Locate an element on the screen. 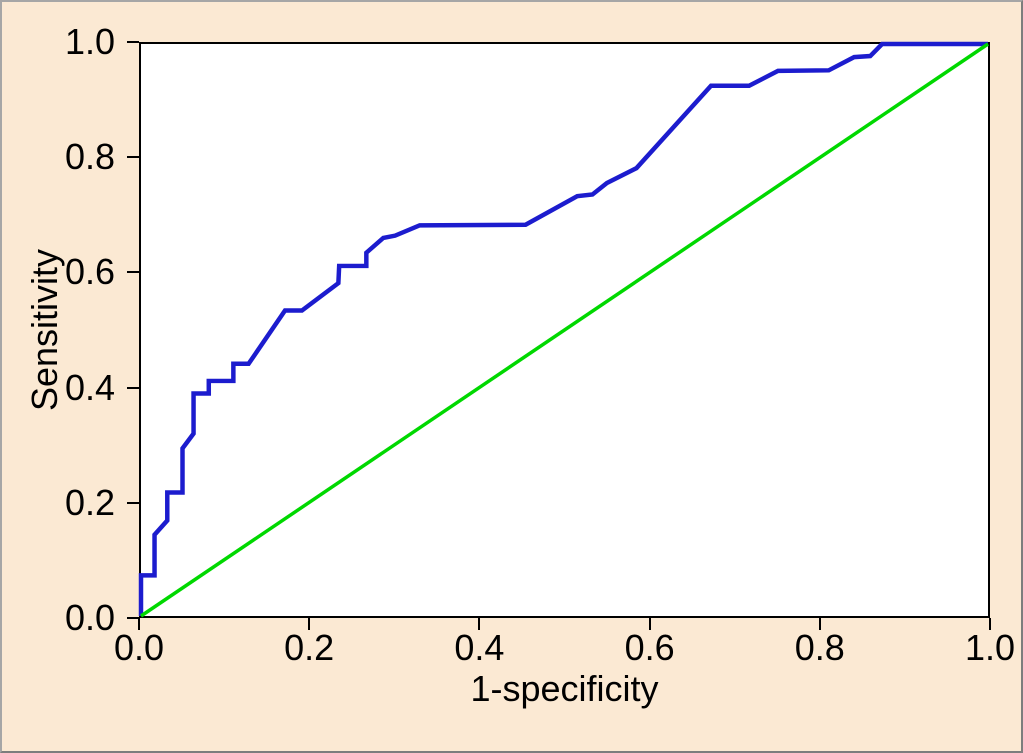  y-tick-label: 0.8 is located at coordinates (89, 157).